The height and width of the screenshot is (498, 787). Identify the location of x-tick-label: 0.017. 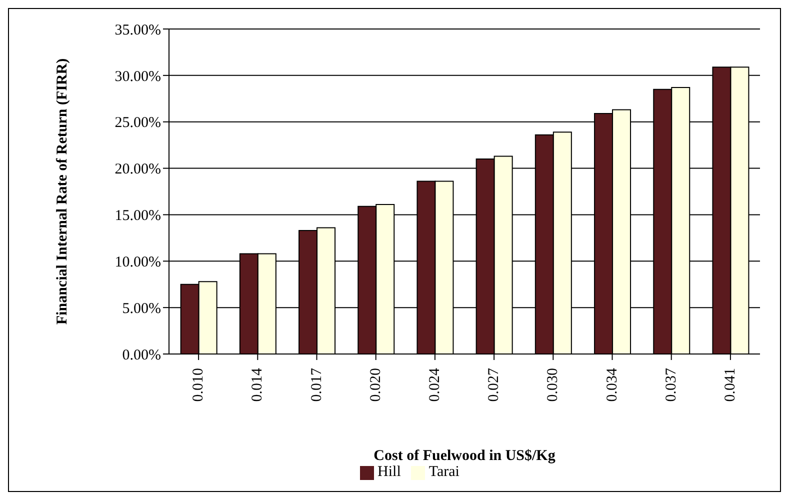
(316, 385).